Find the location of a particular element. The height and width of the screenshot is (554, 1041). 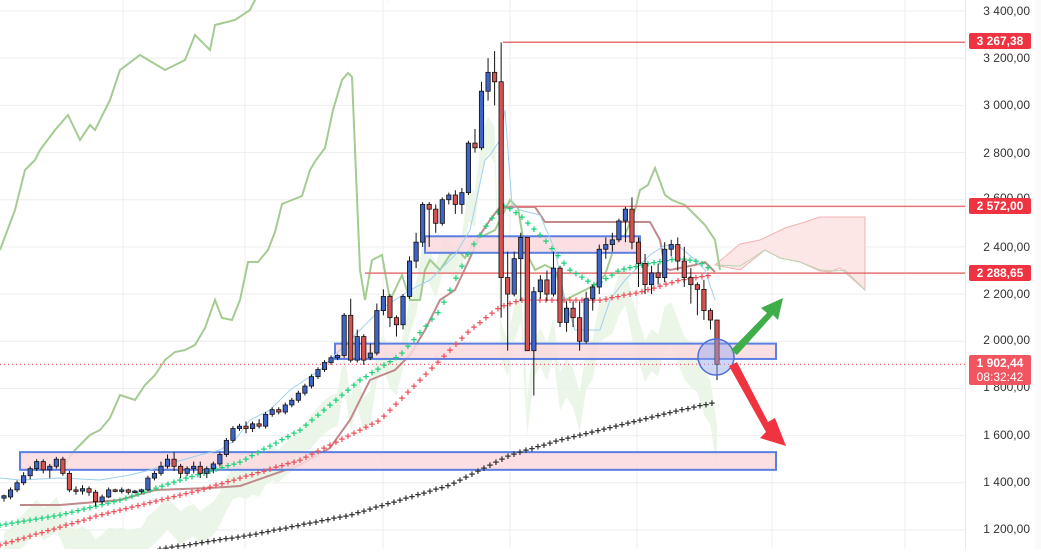

support-zone-lower is located at coordinates (398, 461).